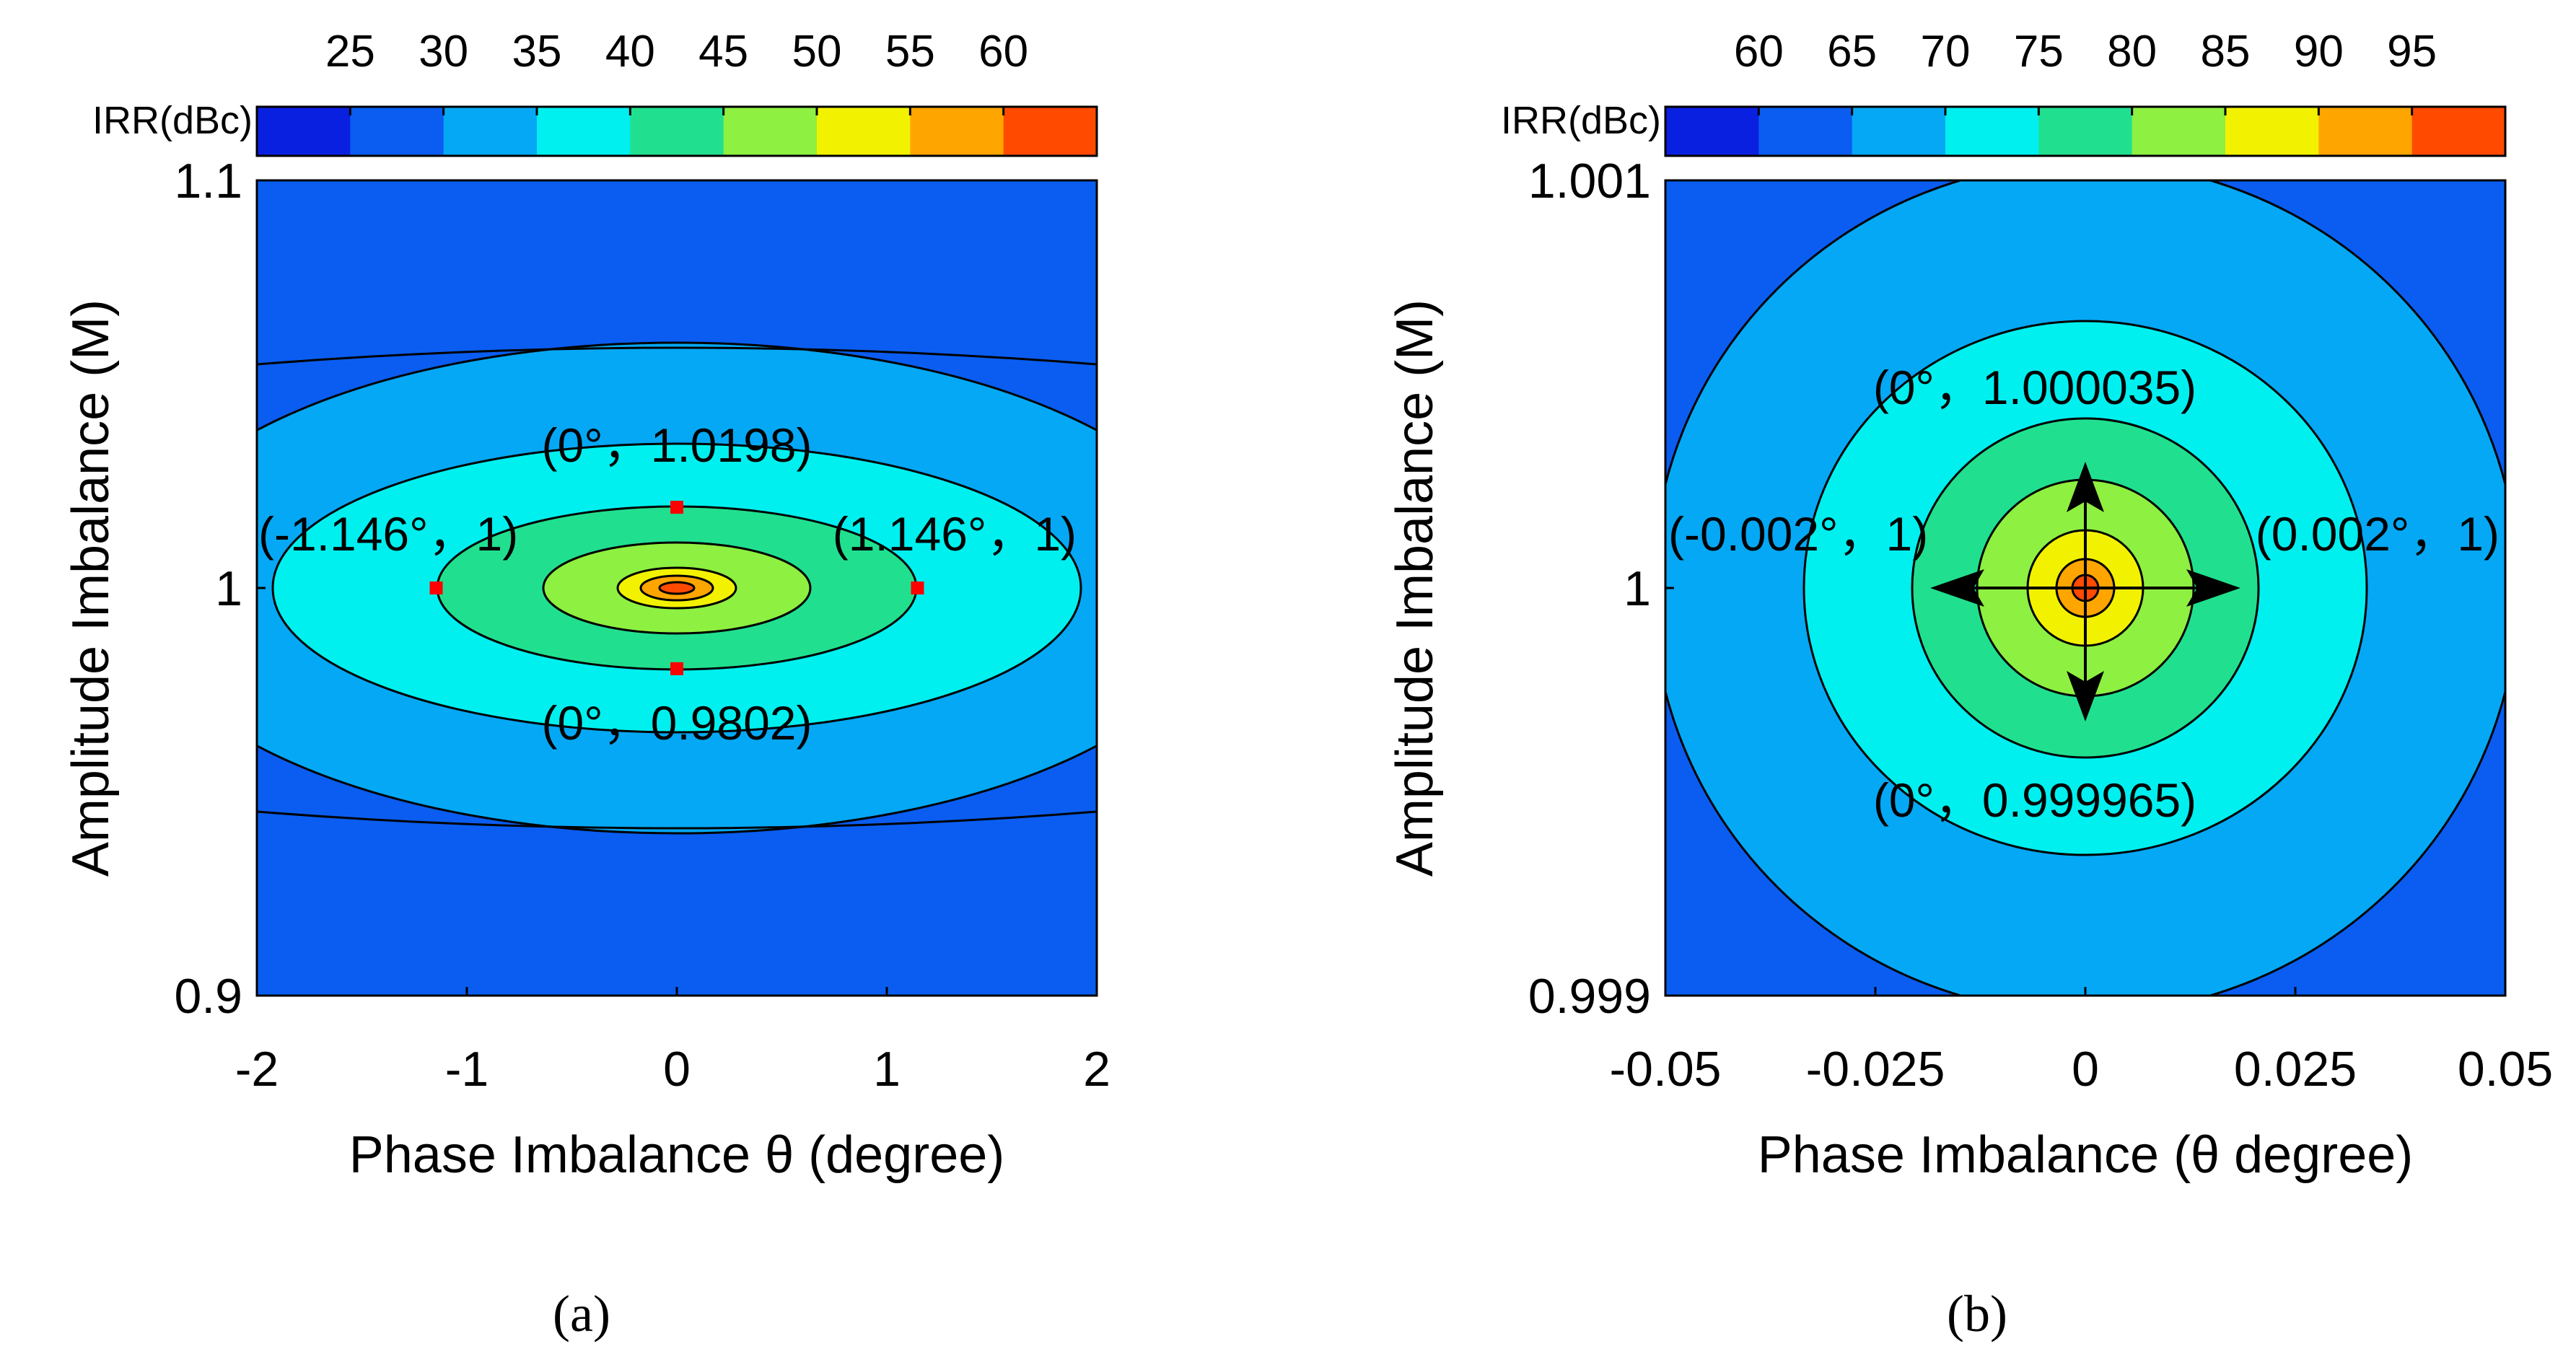 The height and width of the screenshot is (1352, 2576). I want to click on x-tick-label-a: 1, so click(887, 1069).